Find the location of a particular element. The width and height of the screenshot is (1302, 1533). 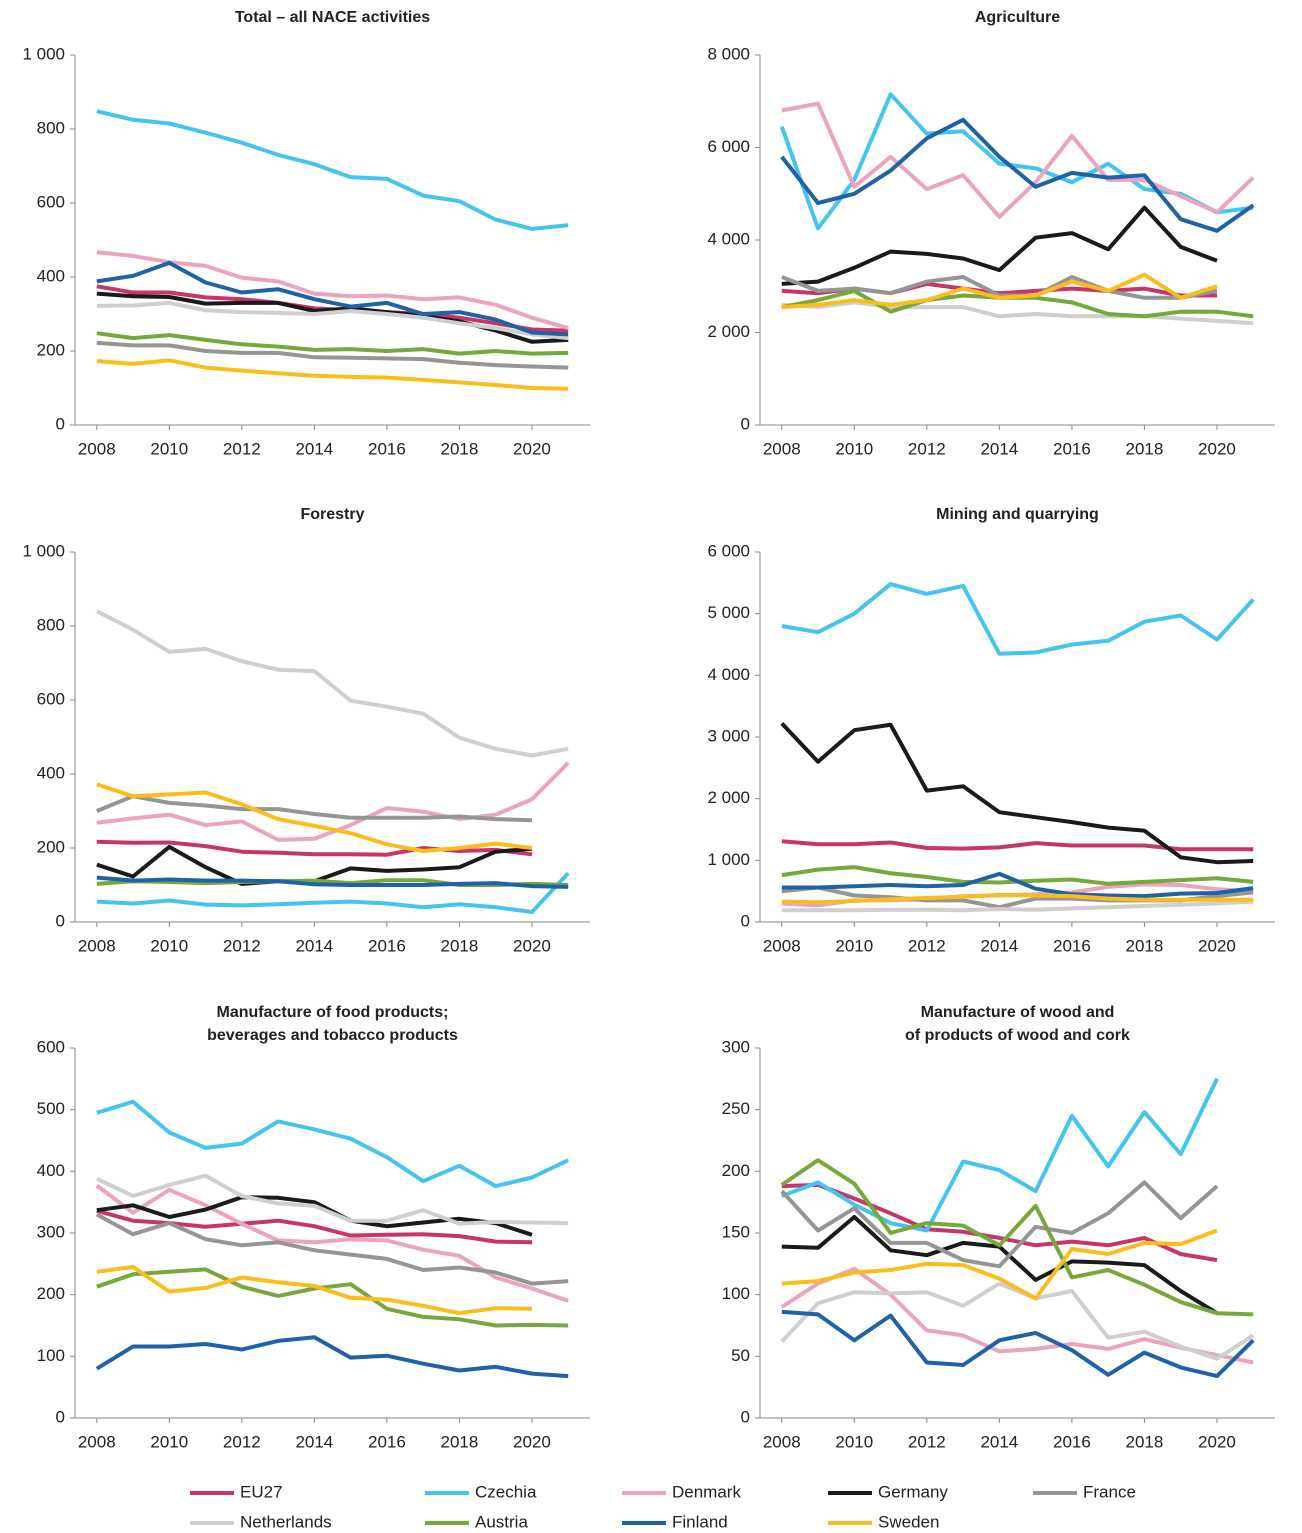

y-tick-label: 500 is located at coordinates (51, 1108).